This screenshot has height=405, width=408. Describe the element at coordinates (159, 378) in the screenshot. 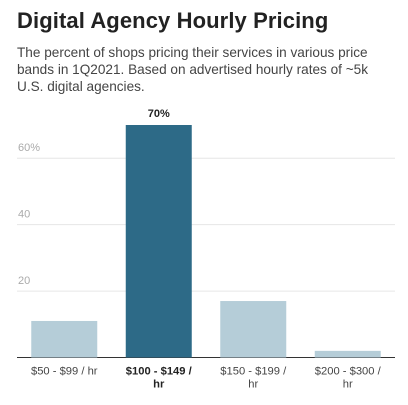

I see `x-tick-label: $100 - $149 /hr` at that location.